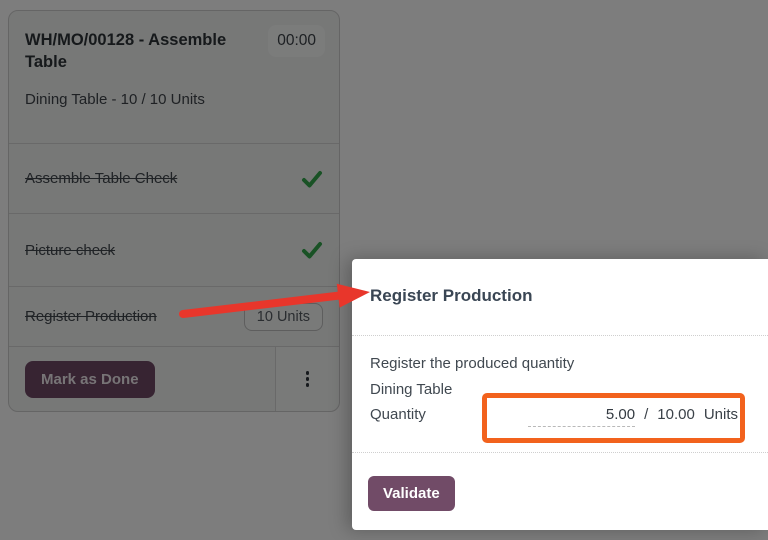 This screenshot has height=540, width=768. I want to click on quantity-row: Quantity 5.00 / 10.00 Units, so click(569, 416).